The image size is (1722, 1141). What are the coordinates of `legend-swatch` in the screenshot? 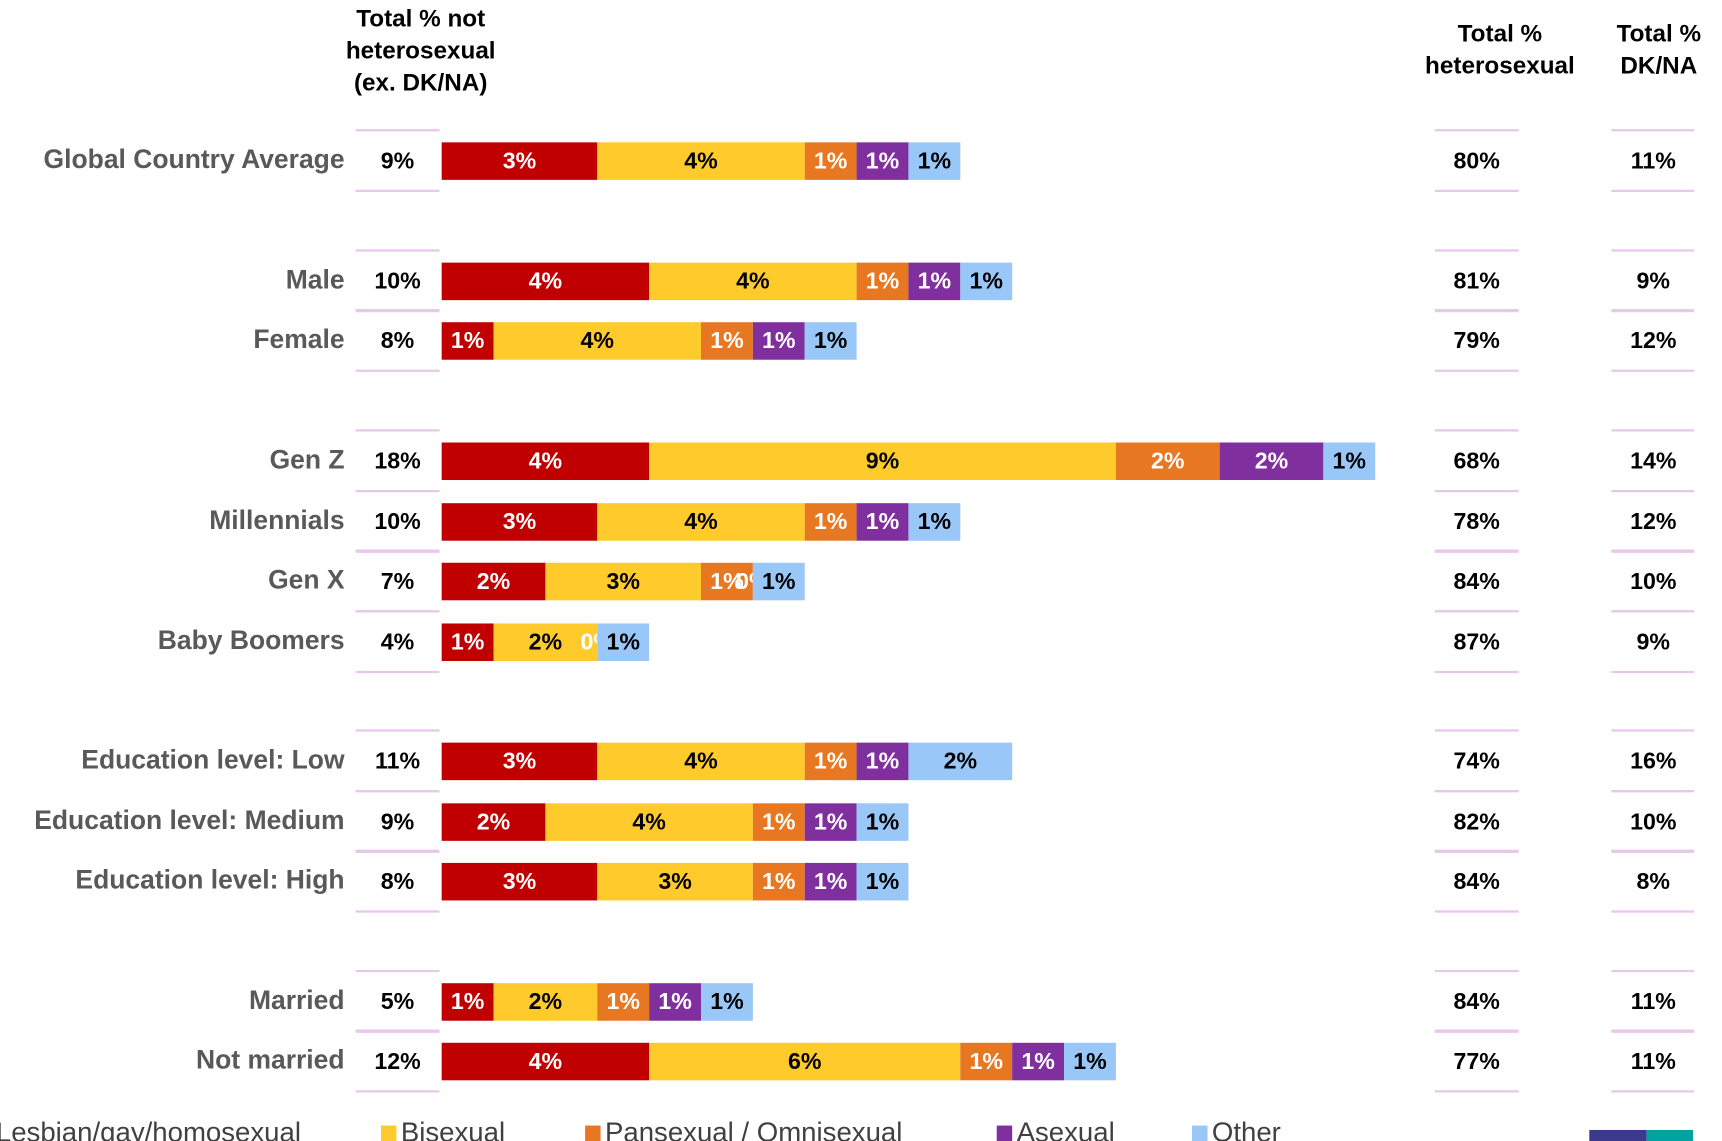 It's located at (1200, 1133).